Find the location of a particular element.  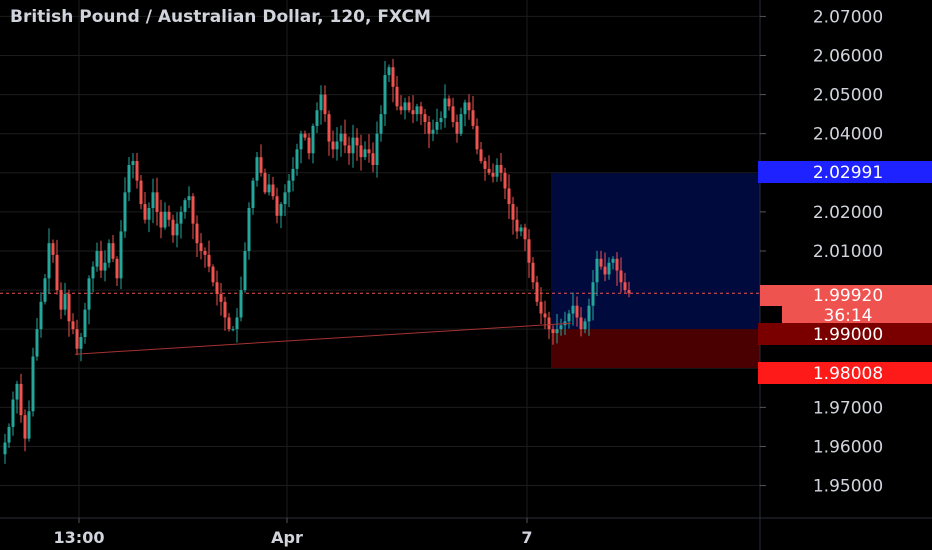

price-tick-label: 2.06000 is located at coordinates (848, 57).